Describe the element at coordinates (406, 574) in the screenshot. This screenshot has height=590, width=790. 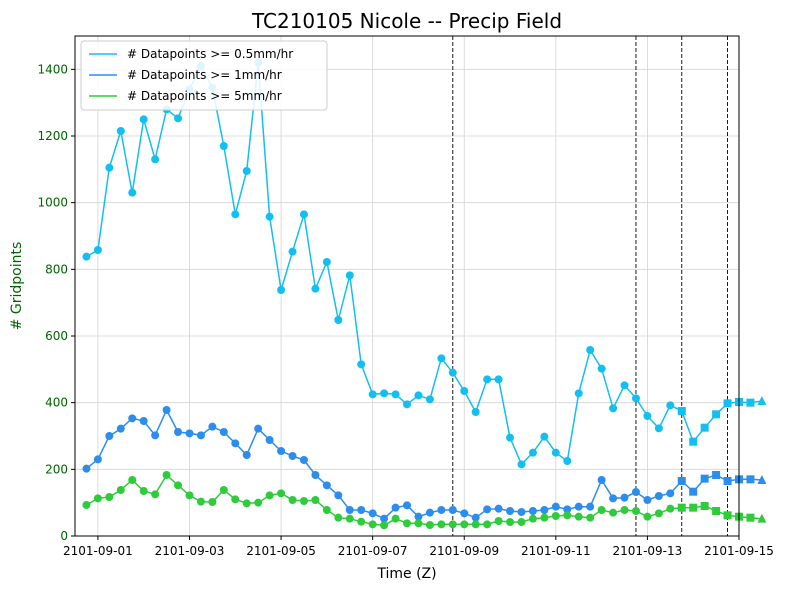
I see `x-axis-label: Time (Z)` at that location.